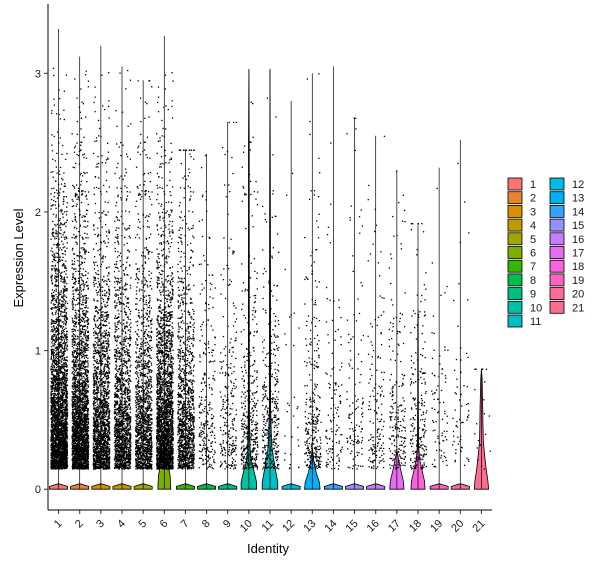  What do you see at coordinates (18, 257) in the screenshot?
I see `y-axis-title: Expression Level` at bounding box center [18, 257].